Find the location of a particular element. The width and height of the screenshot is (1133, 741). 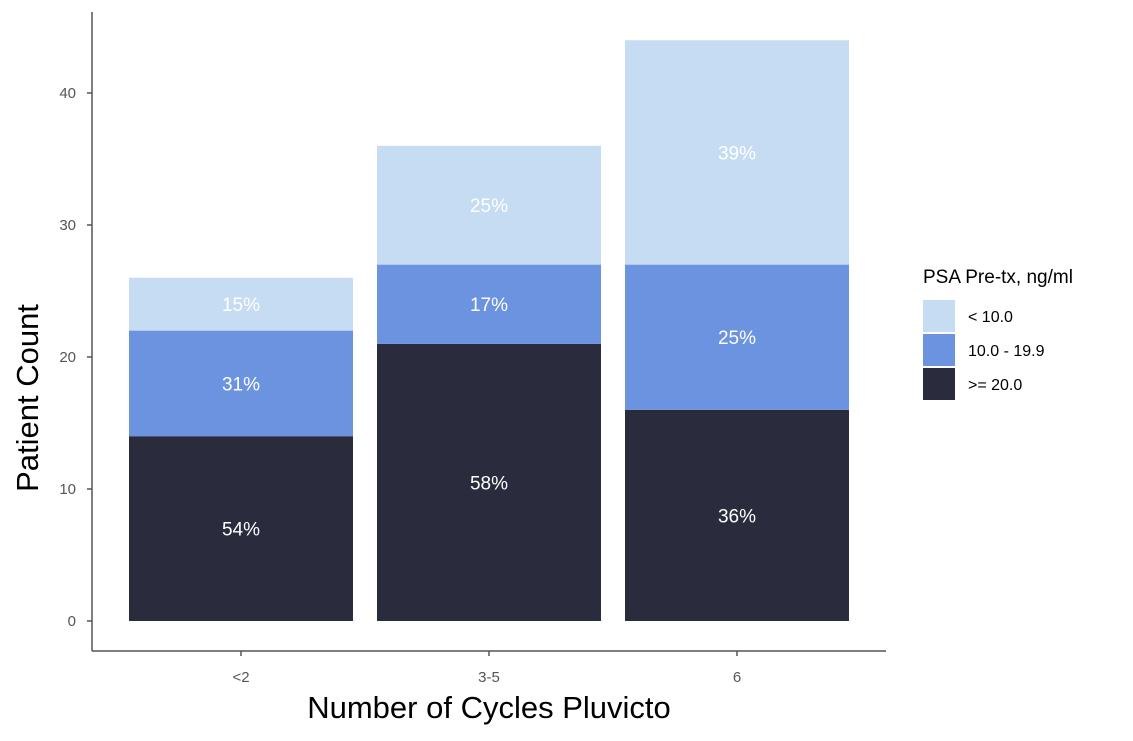

bar-value-label: 17% is located at coordinates (489, 305).